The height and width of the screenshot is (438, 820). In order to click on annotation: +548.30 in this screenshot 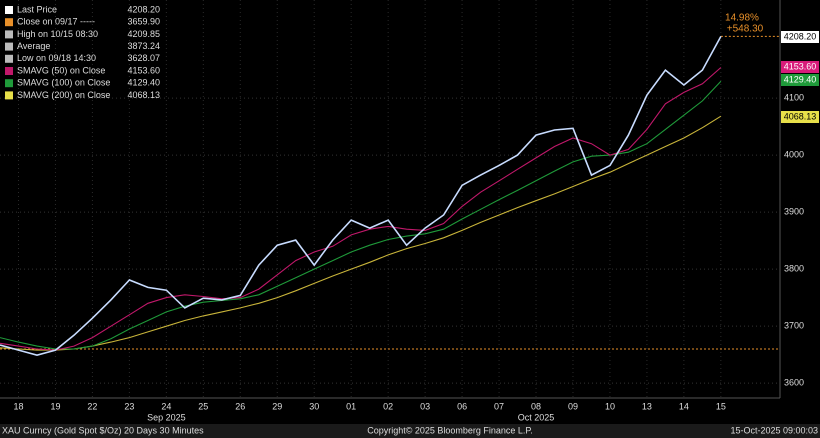, I will do `click(745, 29)`.